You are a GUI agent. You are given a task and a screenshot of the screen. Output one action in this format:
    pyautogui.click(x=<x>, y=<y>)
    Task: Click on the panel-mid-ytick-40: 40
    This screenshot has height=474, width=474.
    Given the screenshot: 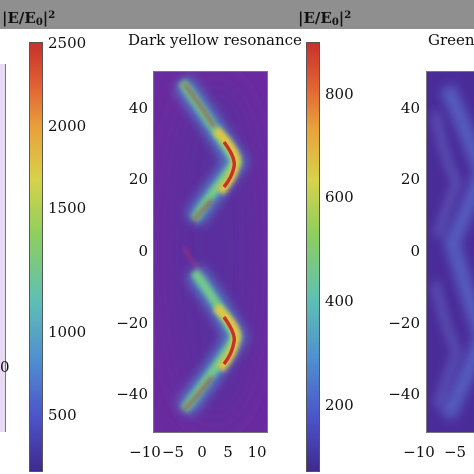 What is the action you would take?
    pyautogui.click(x=138, y=108)
    